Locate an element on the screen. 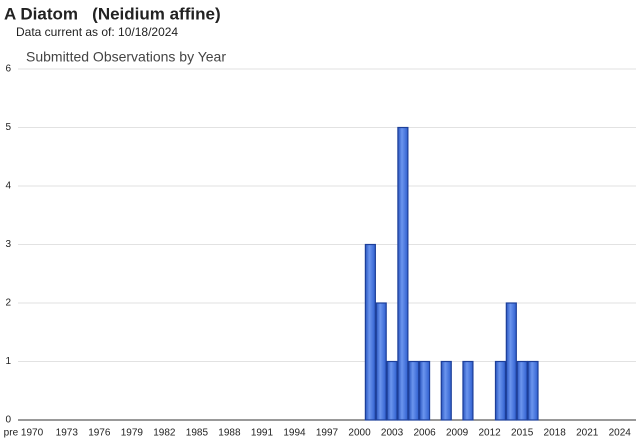  x-tick-label: 1988 is located at coordinates (229, 433).